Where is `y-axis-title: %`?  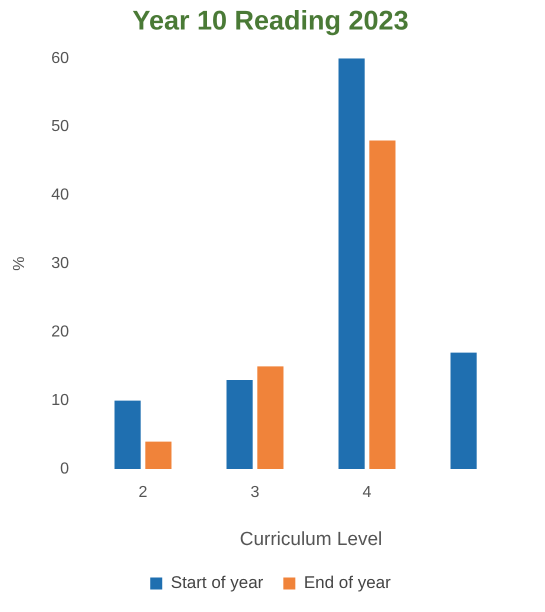 y-axis-title: % is located at coordinates (19, 263).